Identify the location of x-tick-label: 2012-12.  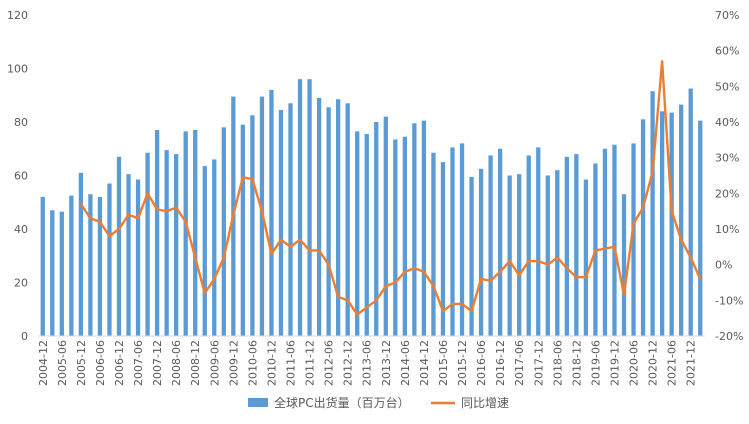
(348, 363).